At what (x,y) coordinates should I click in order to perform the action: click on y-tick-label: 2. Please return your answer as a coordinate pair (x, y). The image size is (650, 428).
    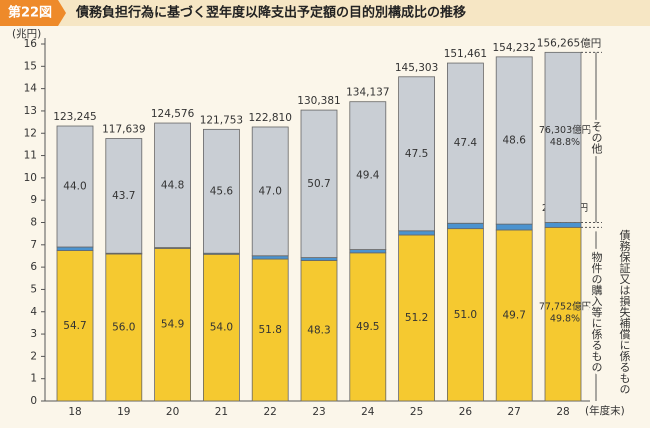
    Looking at the image, I should click on (33, 356).